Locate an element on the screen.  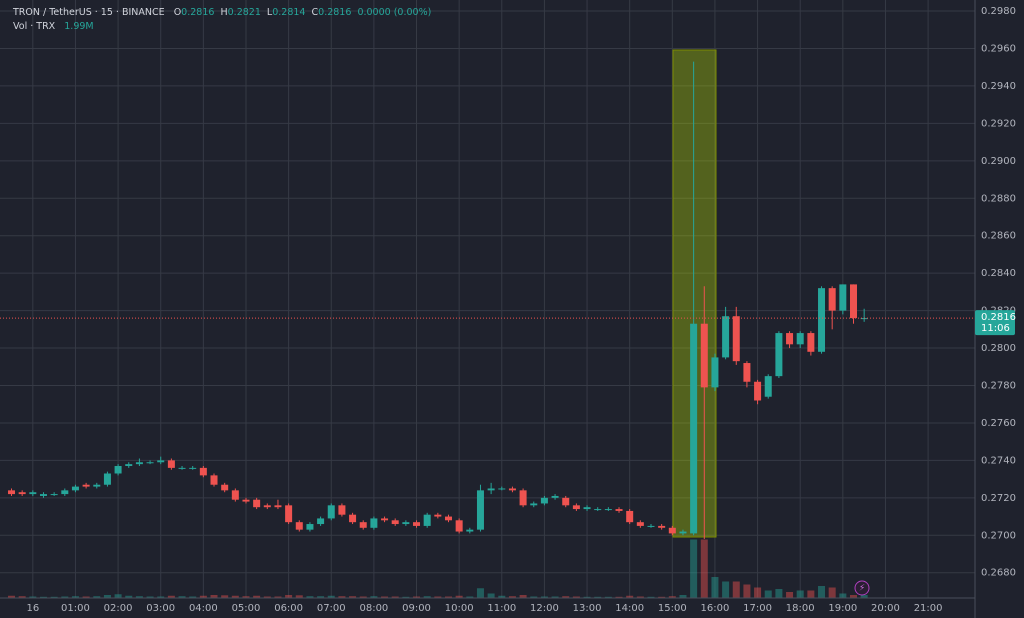
y-tick-label: 0.2880 is located at coordinates (998, 198).